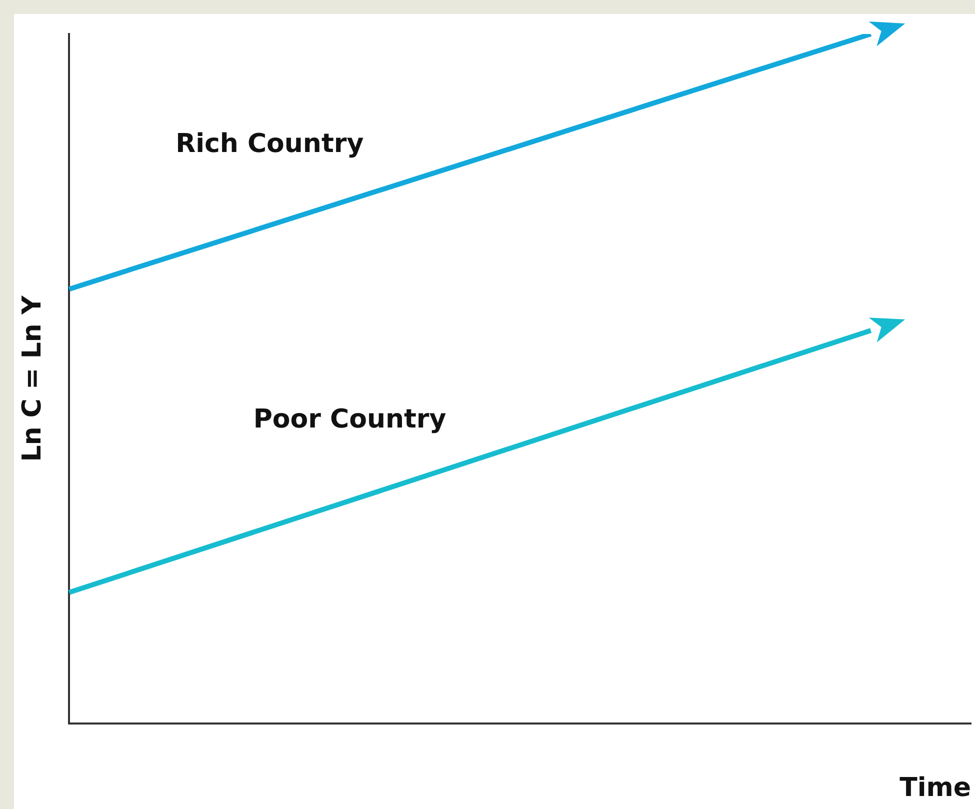 The image size is (975, 809). Describe the element at coordinates (349, 419) in the screenshot. I see `series-label: Poor Country` at that location.